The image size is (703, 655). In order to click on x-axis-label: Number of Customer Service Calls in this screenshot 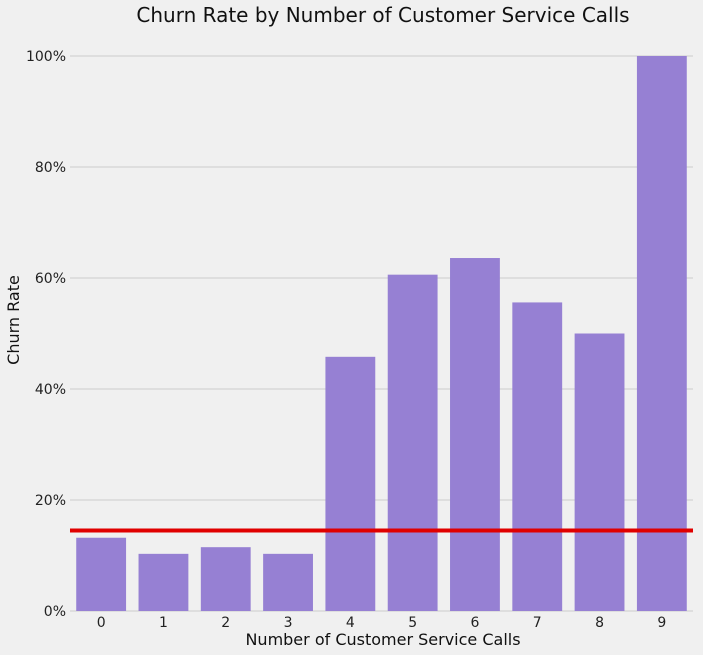, I will do `click(382, 639)`.